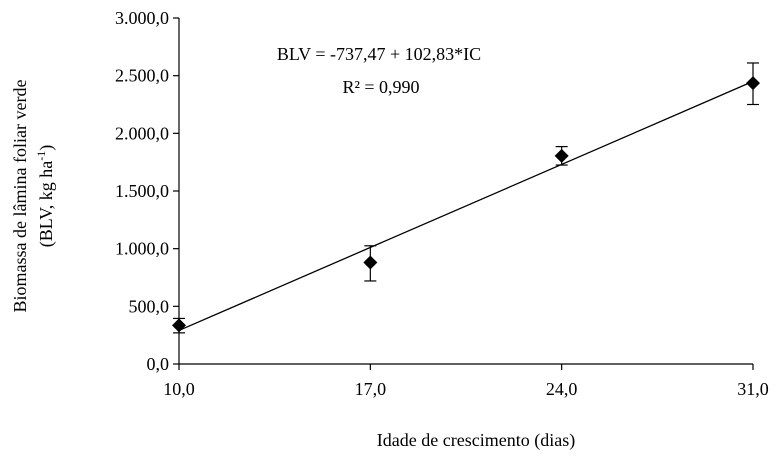  Describe the element at coordinates (142, 18) in the screenshot. I see `y-tick-label: 3.000,0` at that location.